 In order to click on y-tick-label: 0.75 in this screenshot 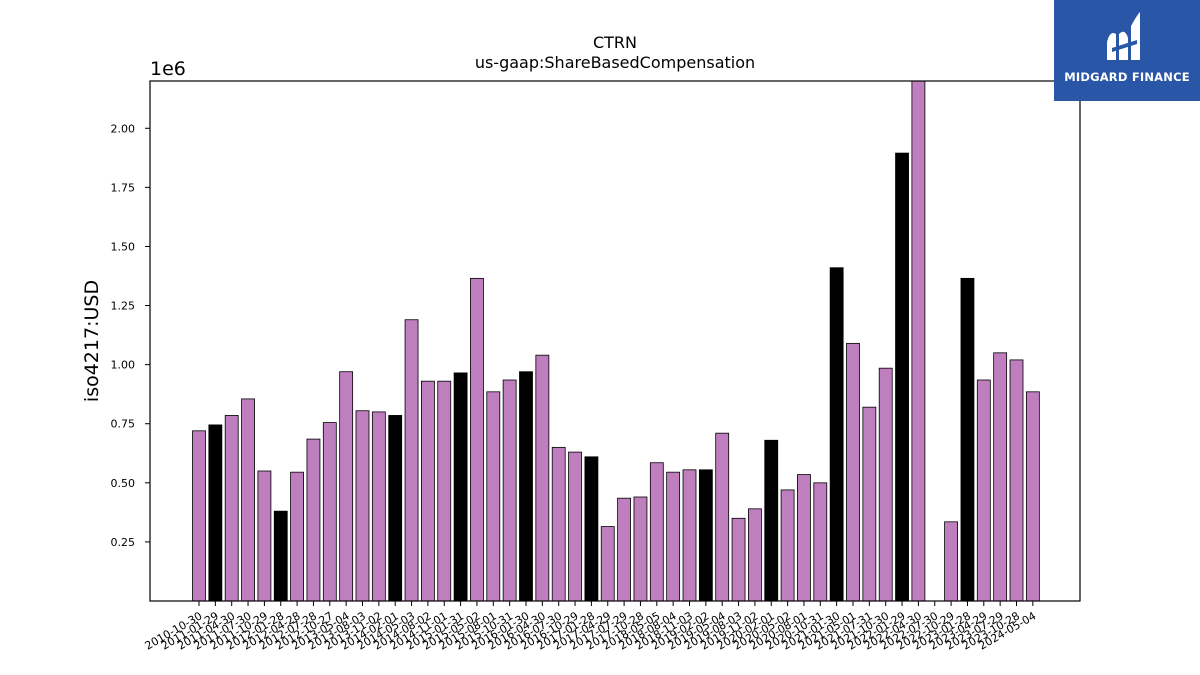, I will do `click(123, 424)`.